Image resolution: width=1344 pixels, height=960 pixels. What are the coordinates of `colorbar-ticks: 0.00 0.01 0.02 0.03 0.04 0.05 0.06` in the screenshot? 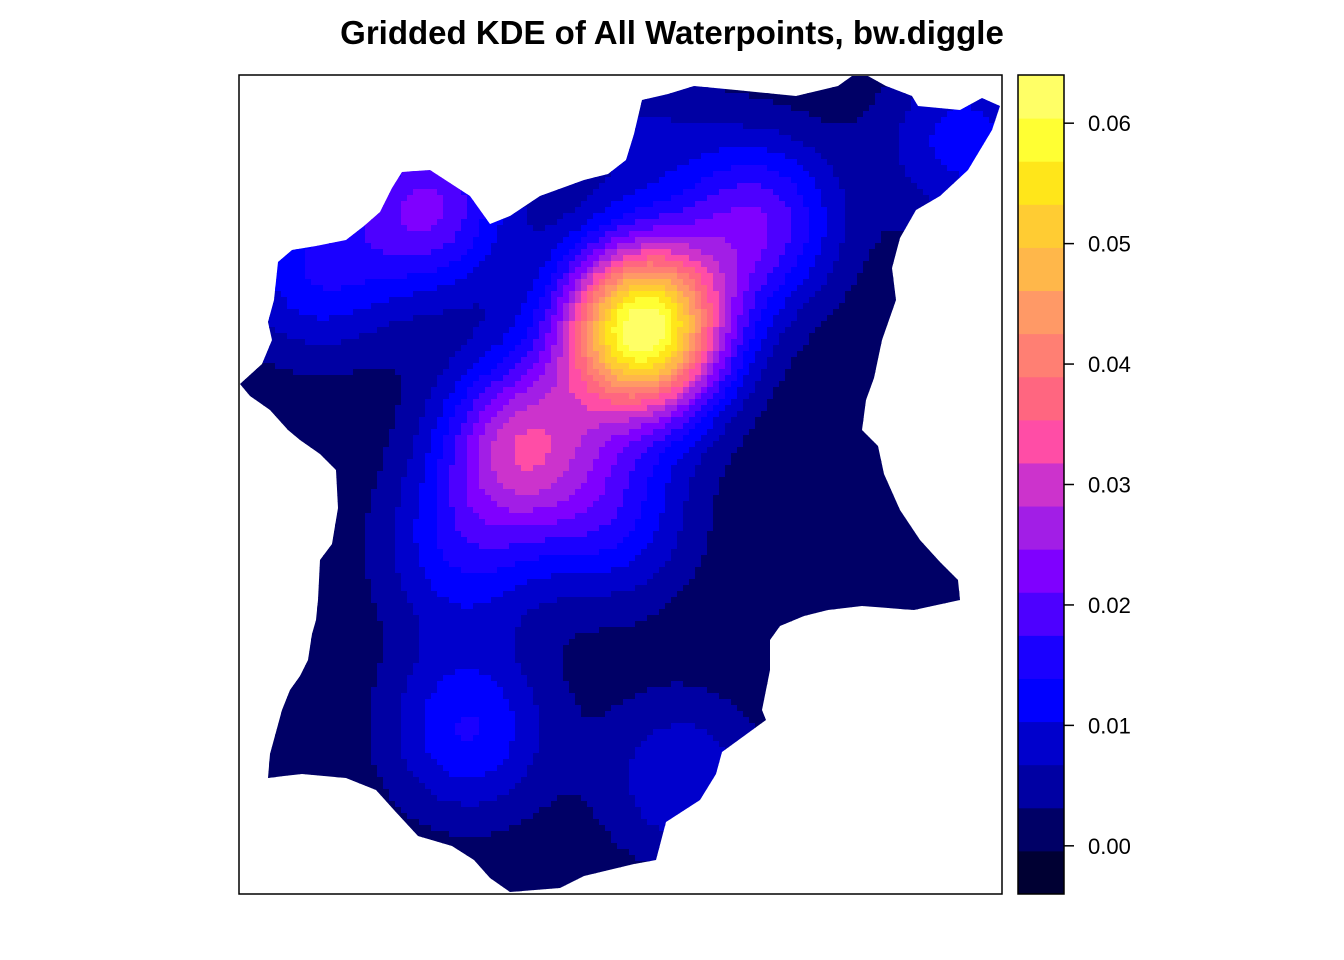 It's located at (1097, 485).